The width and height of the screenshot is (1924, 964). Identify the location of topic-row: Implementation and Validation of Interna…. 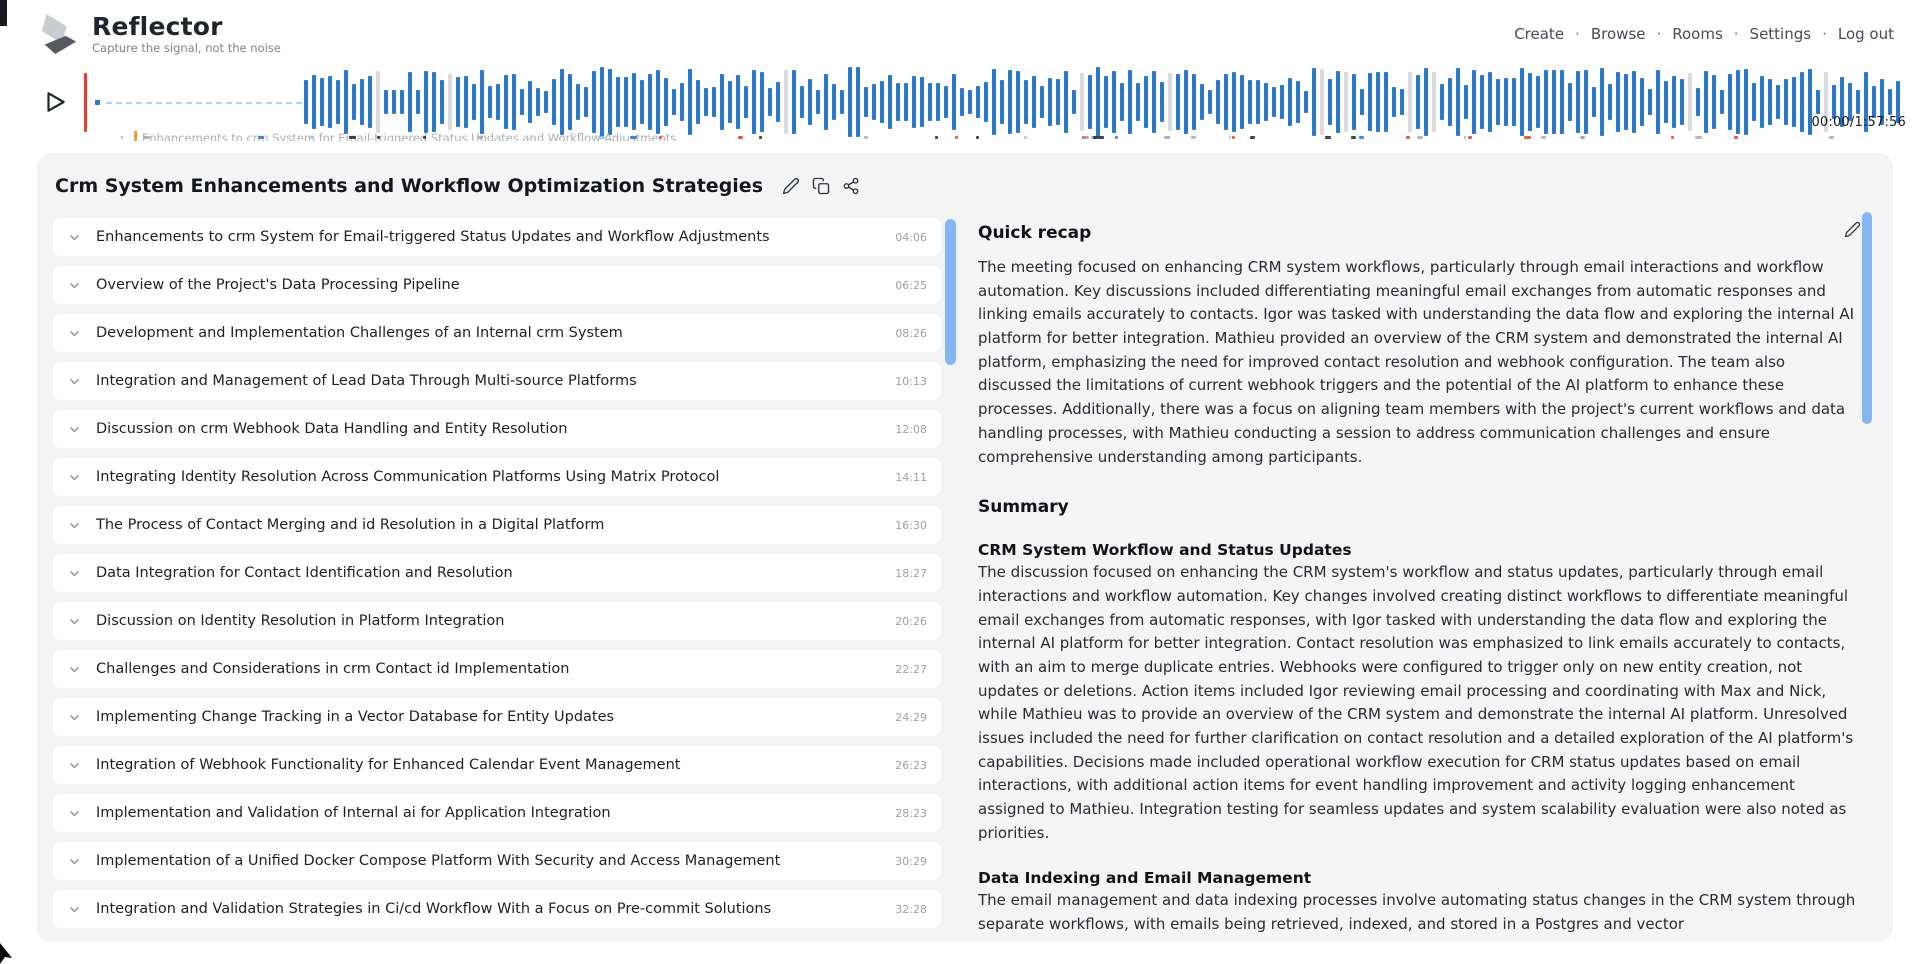
(497, 813).